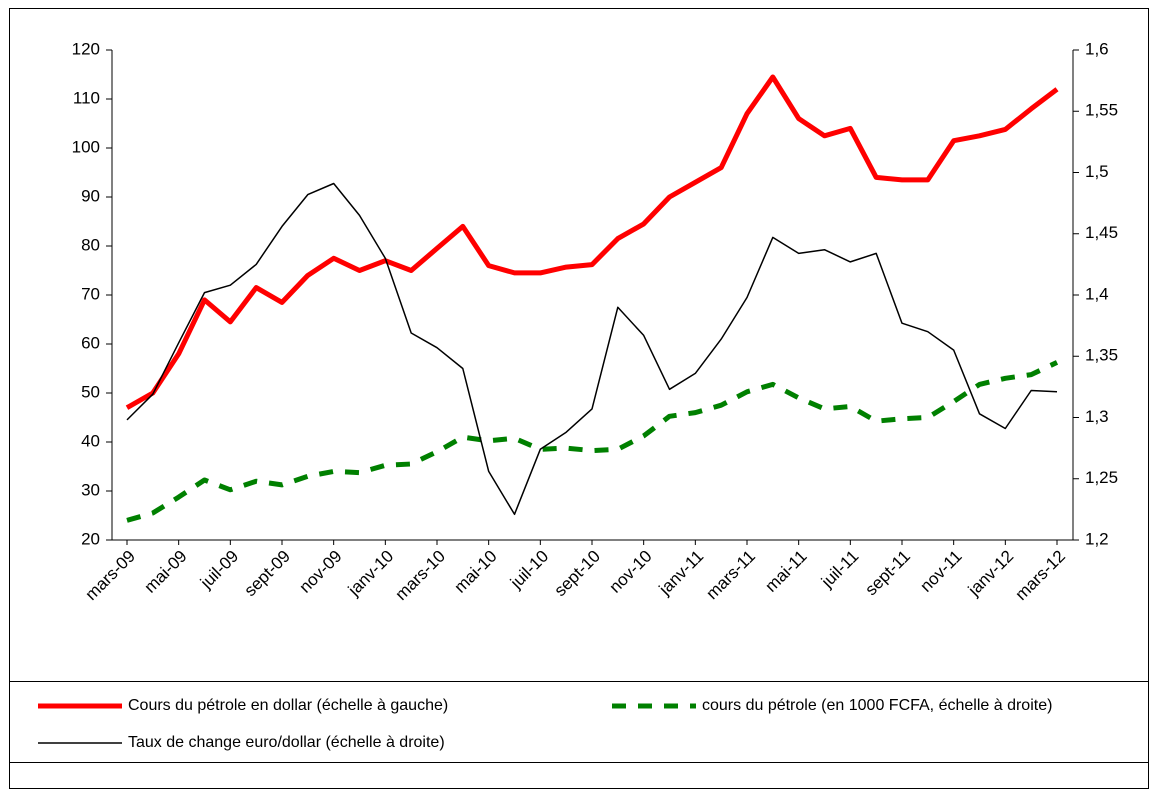 This screenshot has height=789, width=1150. I want to click on y2-tick-label: 1,5, so click(1097, 171).